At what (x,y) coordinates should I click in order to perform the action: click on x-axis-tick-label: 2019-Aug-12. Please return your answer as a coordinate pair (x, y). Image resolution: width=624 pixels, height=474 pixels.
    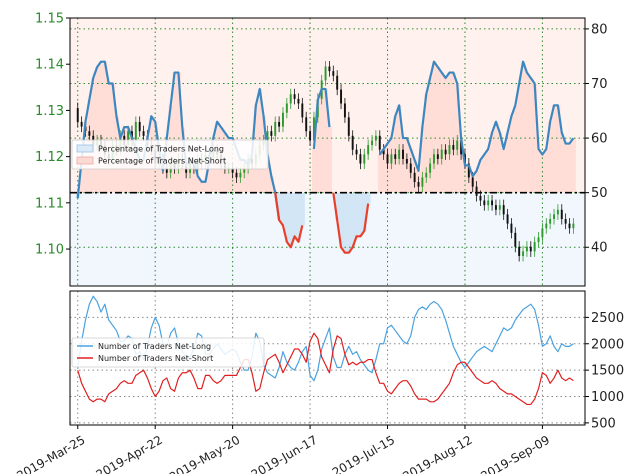
    Looking at the image, I should click on (437, 453).